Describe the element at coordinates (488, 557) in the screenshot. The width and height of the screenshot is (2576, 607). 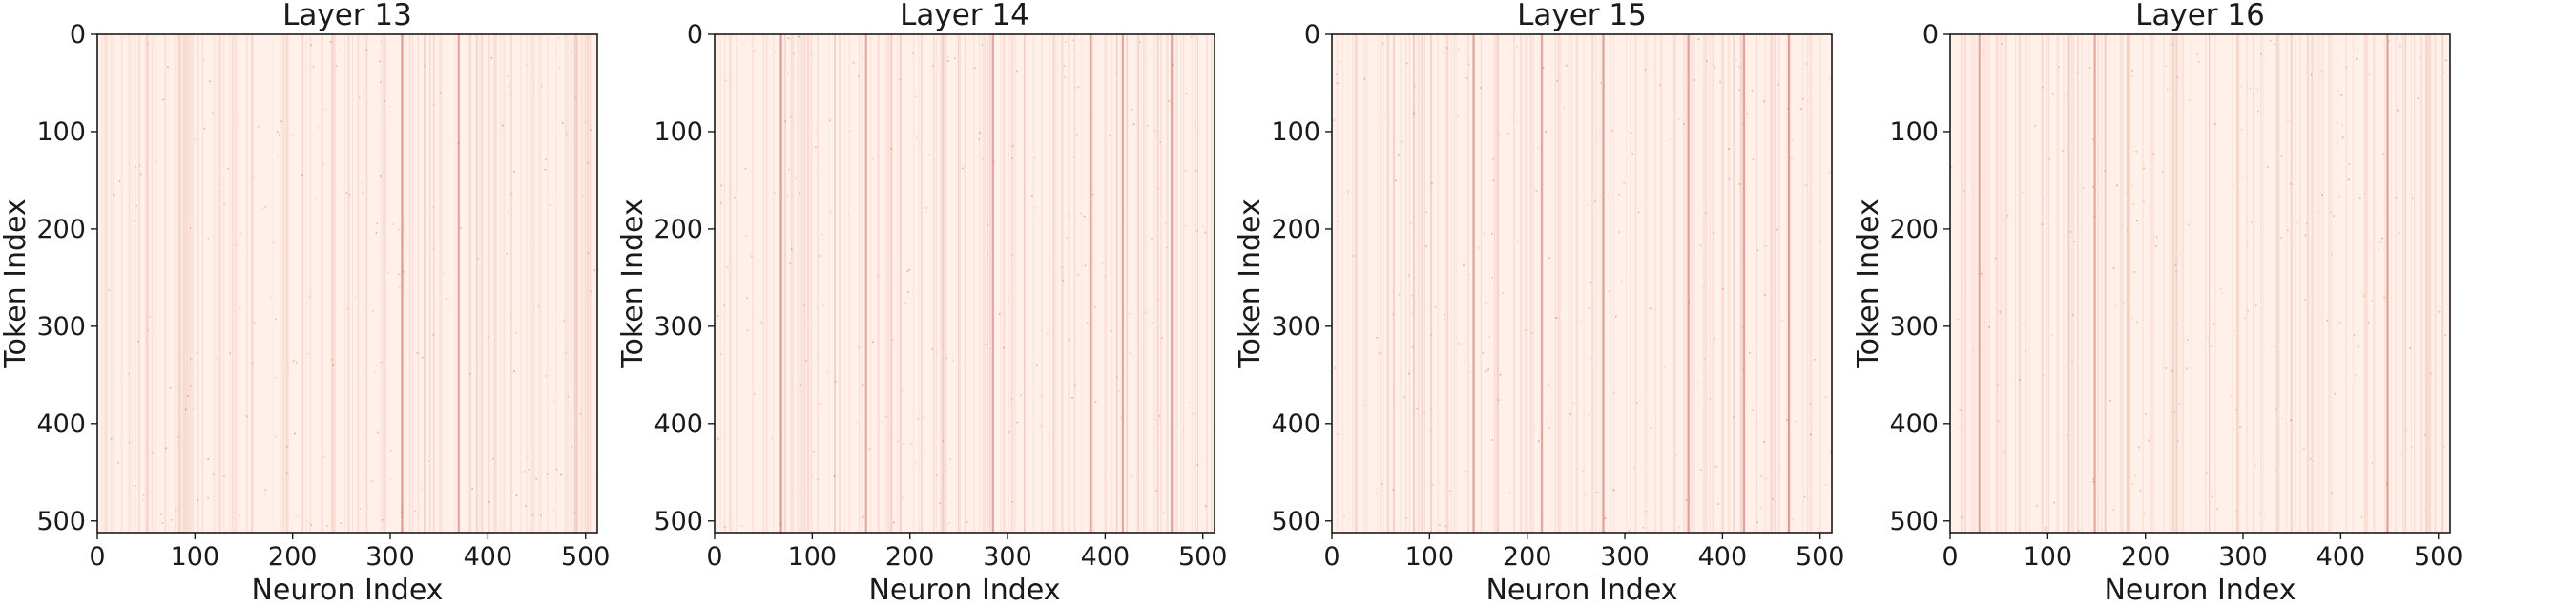
I see `x-tick-label: 400` at that location.